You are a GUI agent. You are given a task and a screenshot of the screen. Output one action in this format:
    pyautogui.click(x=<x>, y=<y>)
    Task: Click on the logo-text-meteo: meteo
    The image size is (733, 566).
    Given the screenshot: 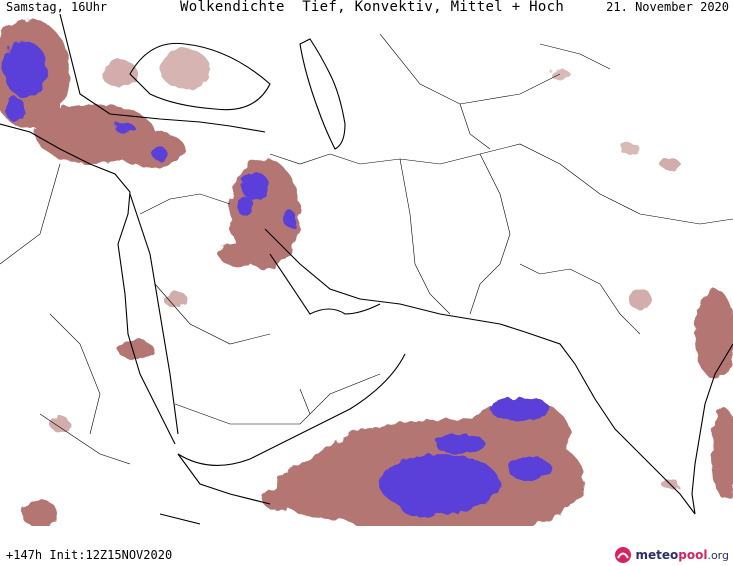 What is the action you would take?
    pyautogui.click(x=657, y=555)
    